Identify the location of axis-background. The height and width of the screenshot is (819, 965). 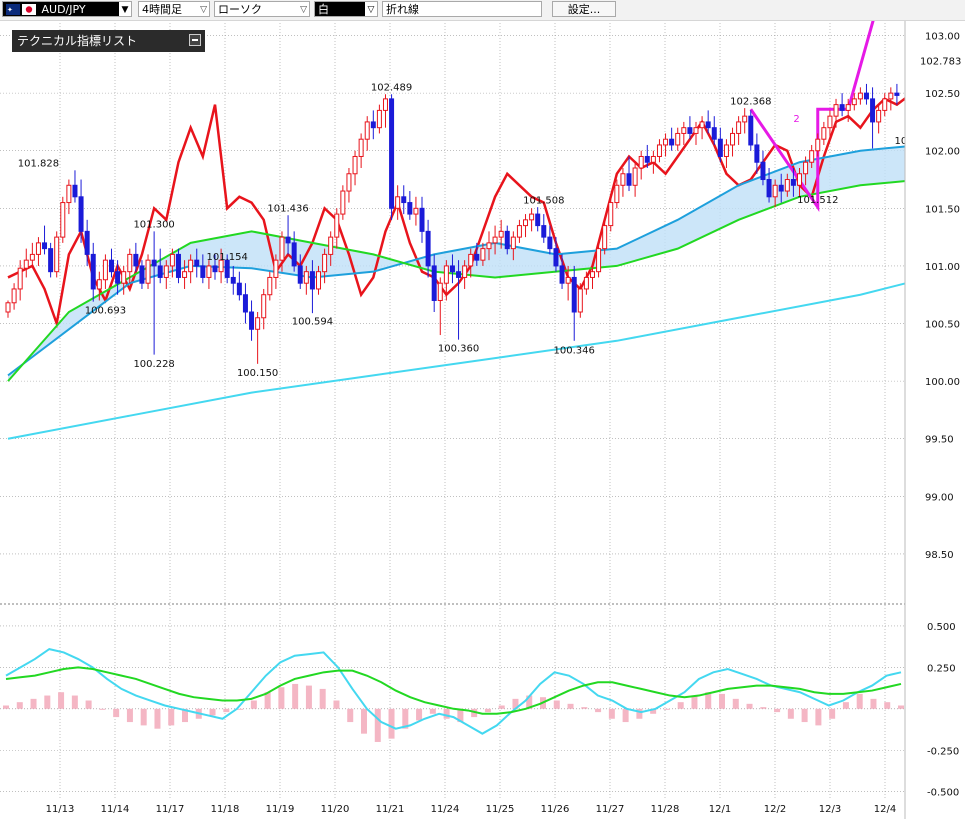
(935, 409).